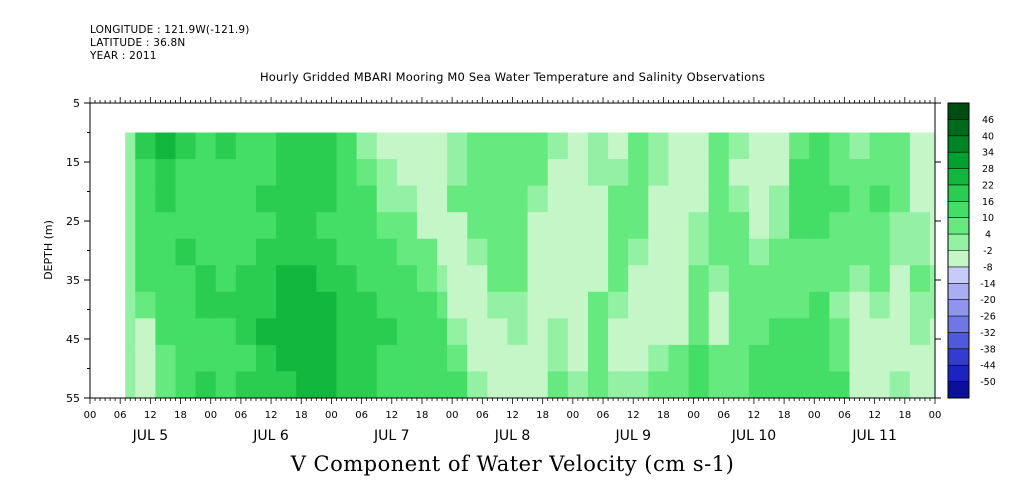  What do you see at coordinates (988, 120) in the screenshot?
I see `colorbar-label: 46` at bounding box center [988, 120].